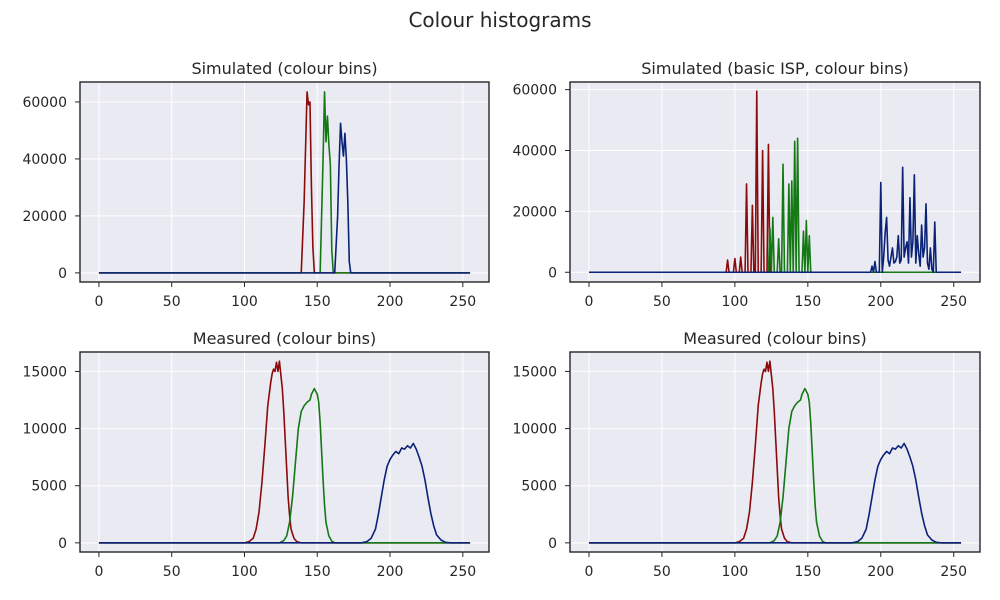 The image size is (1000, 600). What do you see at coordinates (499, 20) in the screenshot?
I see `figure-title: Colour histograms` at bounding box center [499, 20].